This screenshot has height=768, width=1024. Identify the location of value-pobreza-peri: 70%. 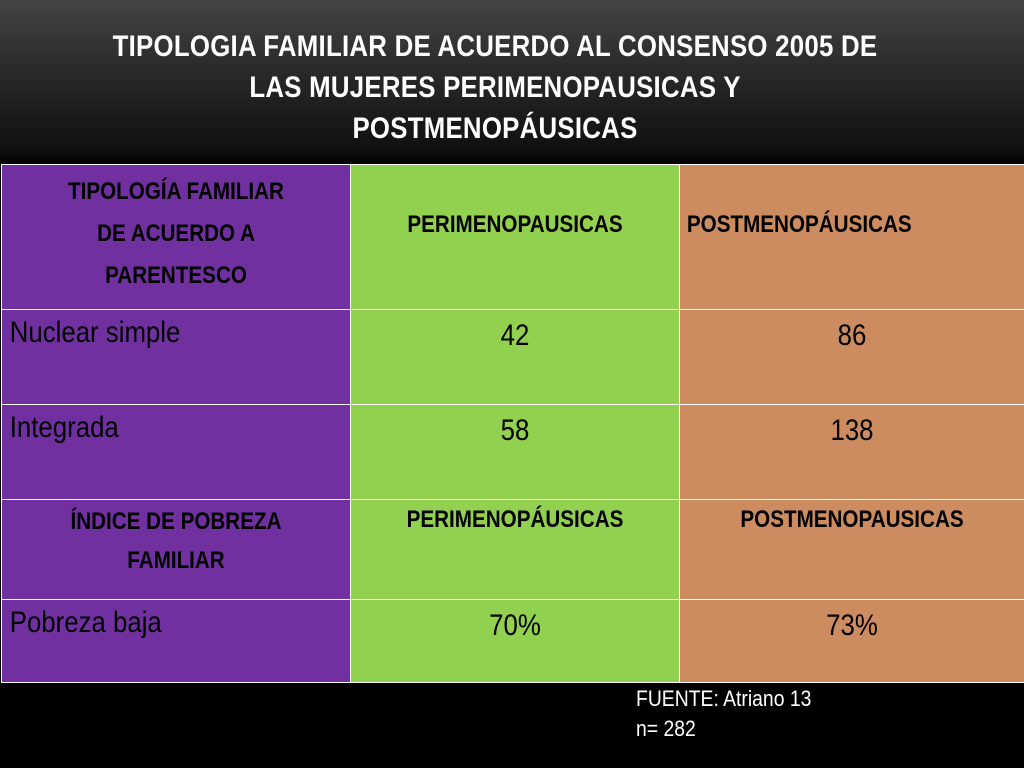
(515, 625).